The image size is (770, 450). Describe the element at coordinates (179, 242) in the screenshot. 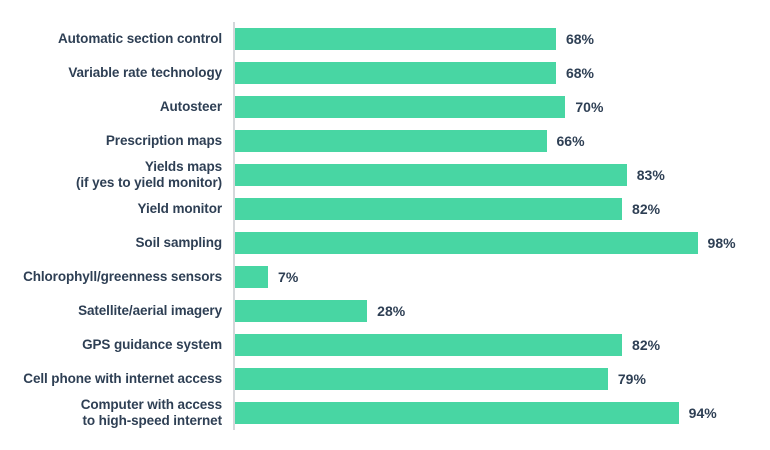

I see `category-label: Soil sampling` at that location.